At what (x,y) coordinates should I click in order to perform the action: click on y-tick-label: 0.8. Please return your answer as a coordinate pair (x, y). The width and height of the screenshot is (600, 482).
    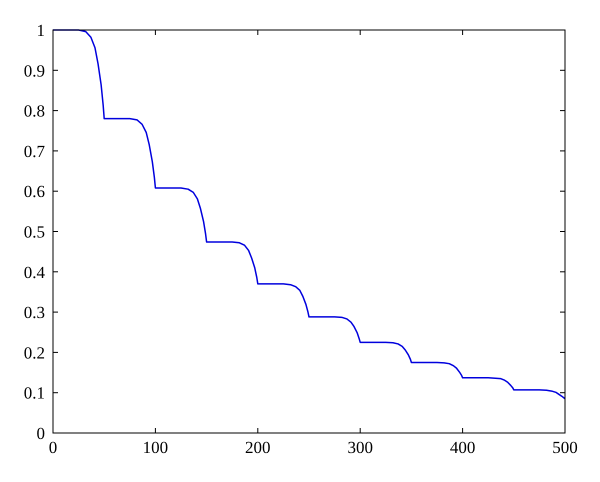
    Looking at the image, I should click on (34, 111).